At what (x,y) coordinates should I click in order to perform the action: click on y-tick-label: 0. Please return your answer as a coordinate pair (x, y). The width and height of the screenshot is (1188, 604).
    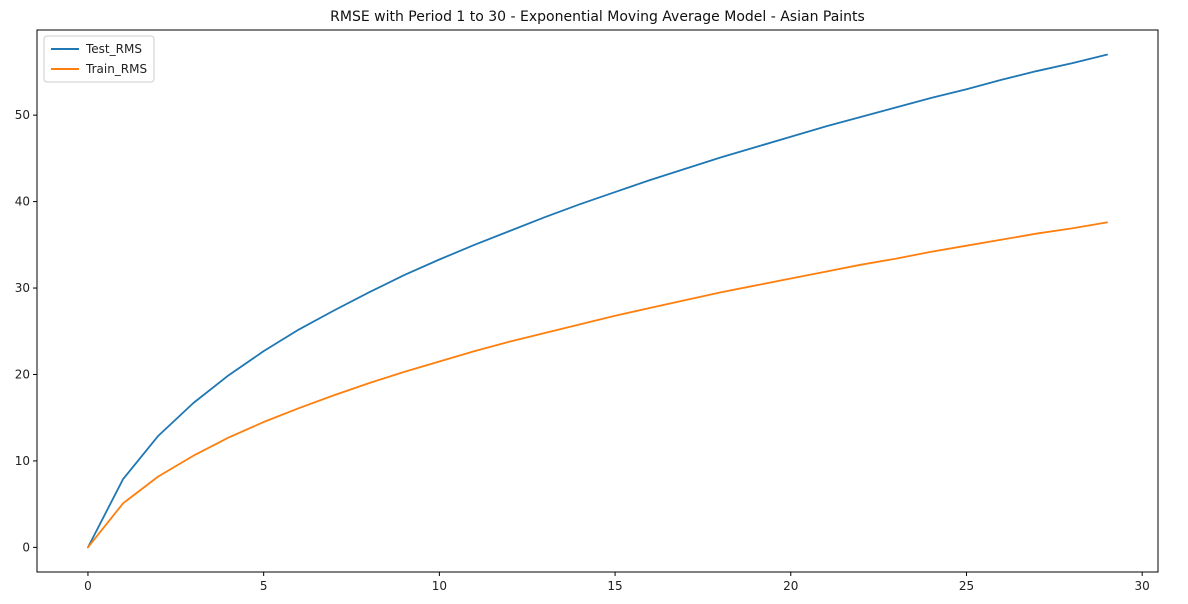
    Looking at the image, I should click on (26, 547).